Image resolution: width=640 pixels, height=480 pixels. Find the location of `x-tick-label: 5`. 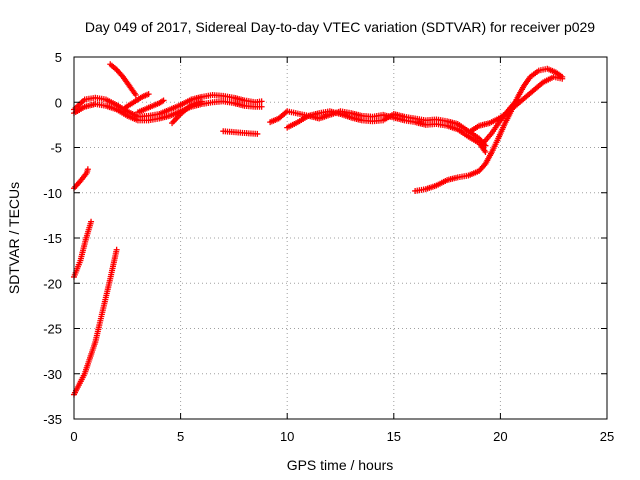

x-tick-label: 5 is located at coordinates (180, 436).